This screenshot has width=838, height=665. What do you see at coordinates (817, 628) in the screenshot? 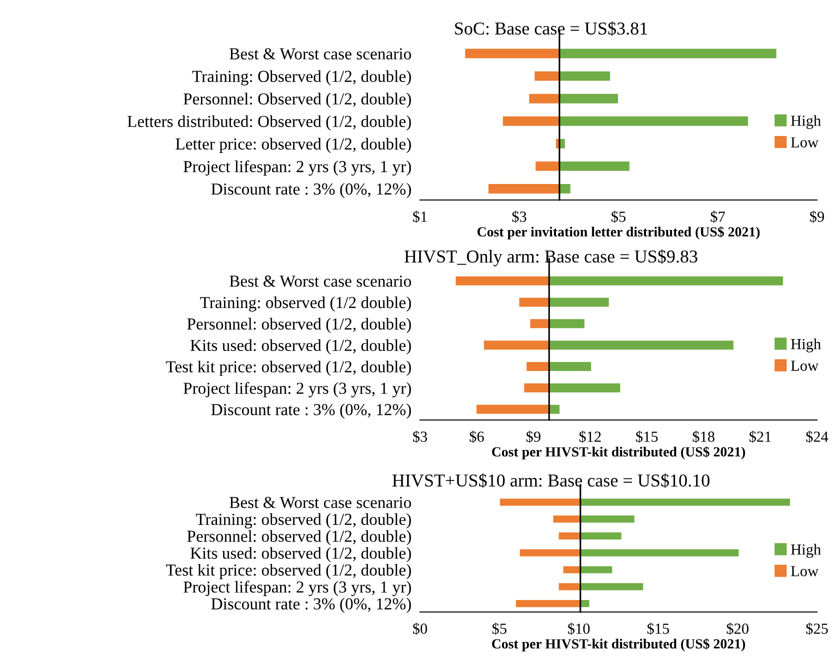
I see `x-tick-label: $25` at bounding box center [817, 628].